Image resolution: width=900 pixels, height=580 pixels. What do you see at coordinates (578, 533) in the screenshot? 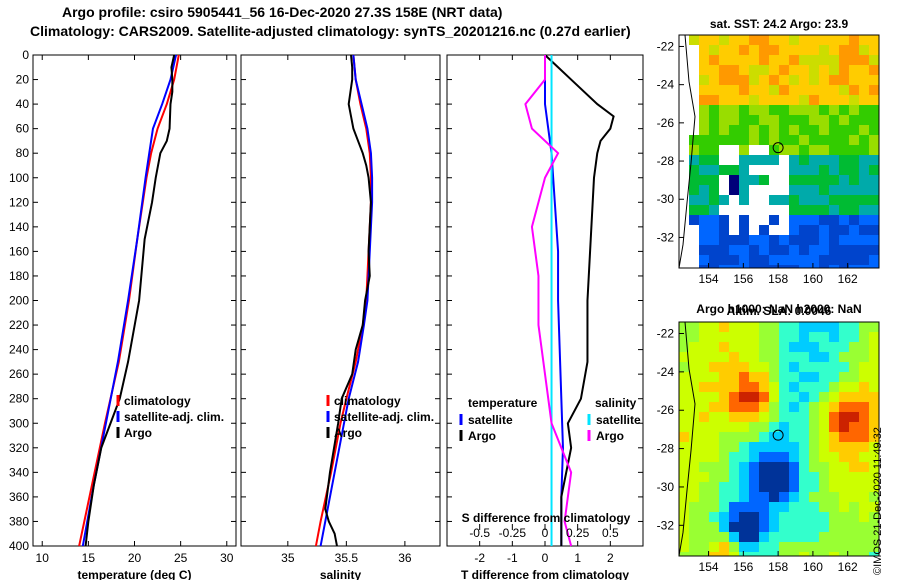
I see `x2-tick-label: 0.25` at bounding box center [578, 533].